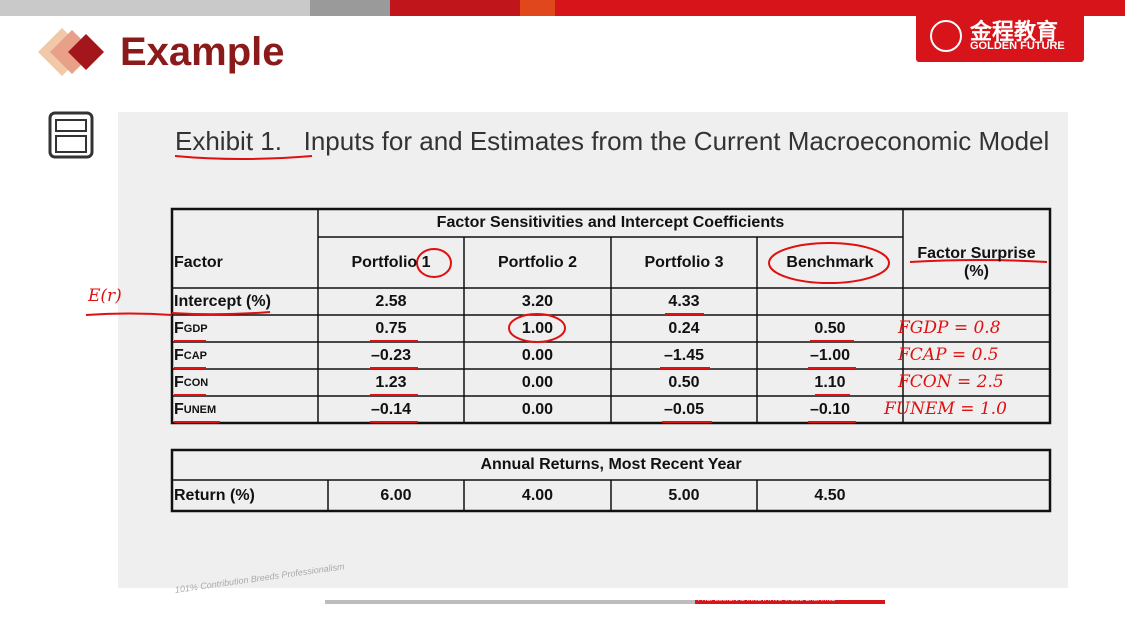 The image size is (1125, 633). I want to click on logo-name: 金程教育, so click(1014, 31).